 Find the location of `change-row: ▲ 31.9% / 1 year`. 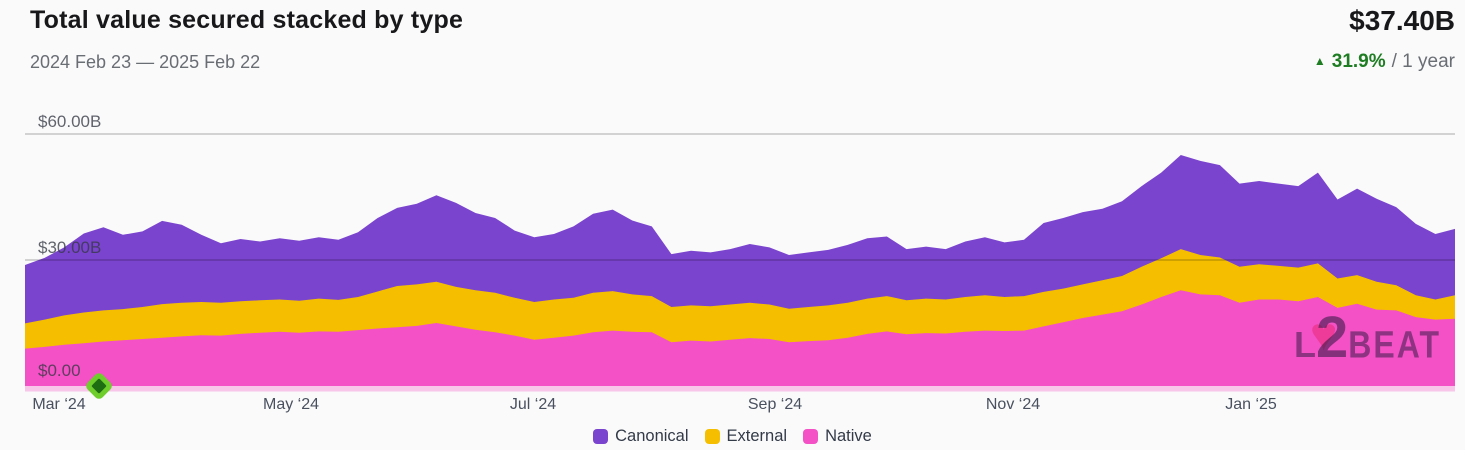

change-row: ▲ 31.9% / 1 year is located at coordinates (1384, 62).